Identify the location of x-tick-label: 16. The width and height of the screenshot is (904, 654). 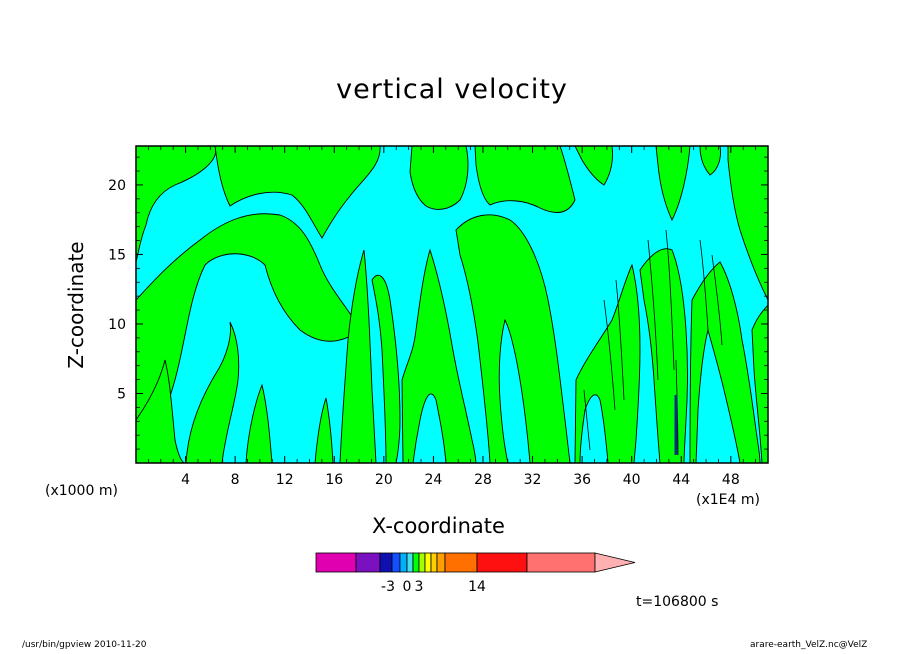
(334, 480).